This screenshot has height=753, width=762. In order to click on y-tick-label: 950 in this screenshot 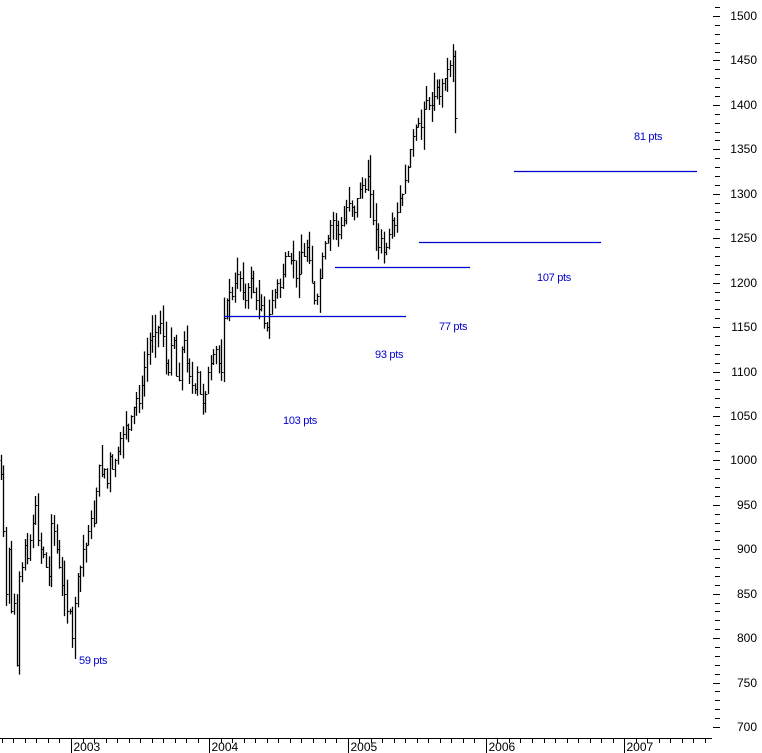, I will do `click(747, 505)`.